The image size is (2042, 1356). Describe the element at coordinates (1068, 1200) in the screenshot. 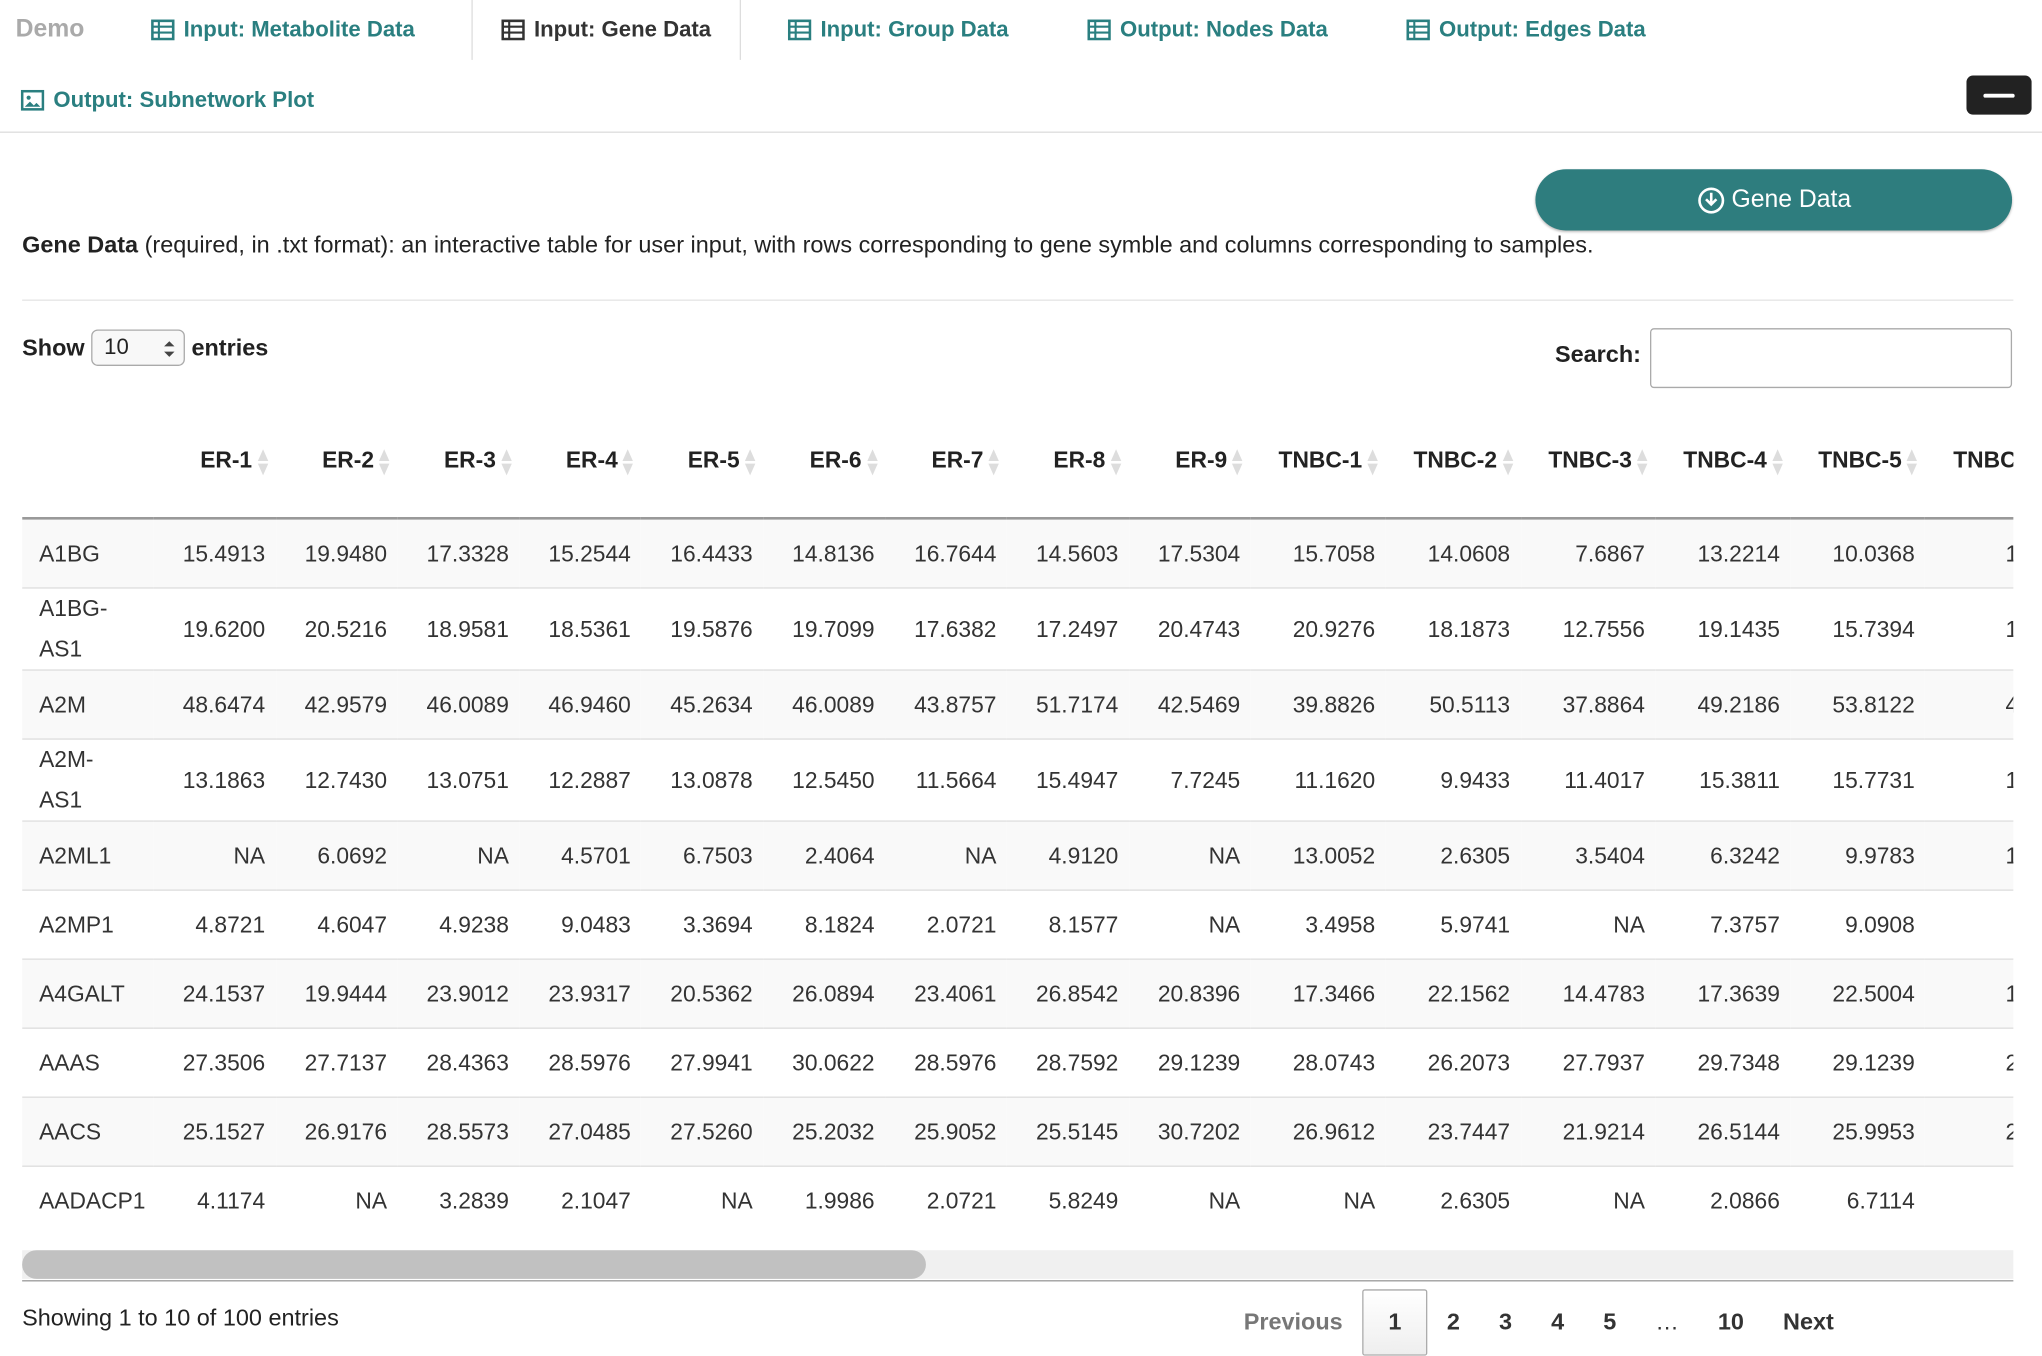

I see `table-cell: 5.8249` at that location.